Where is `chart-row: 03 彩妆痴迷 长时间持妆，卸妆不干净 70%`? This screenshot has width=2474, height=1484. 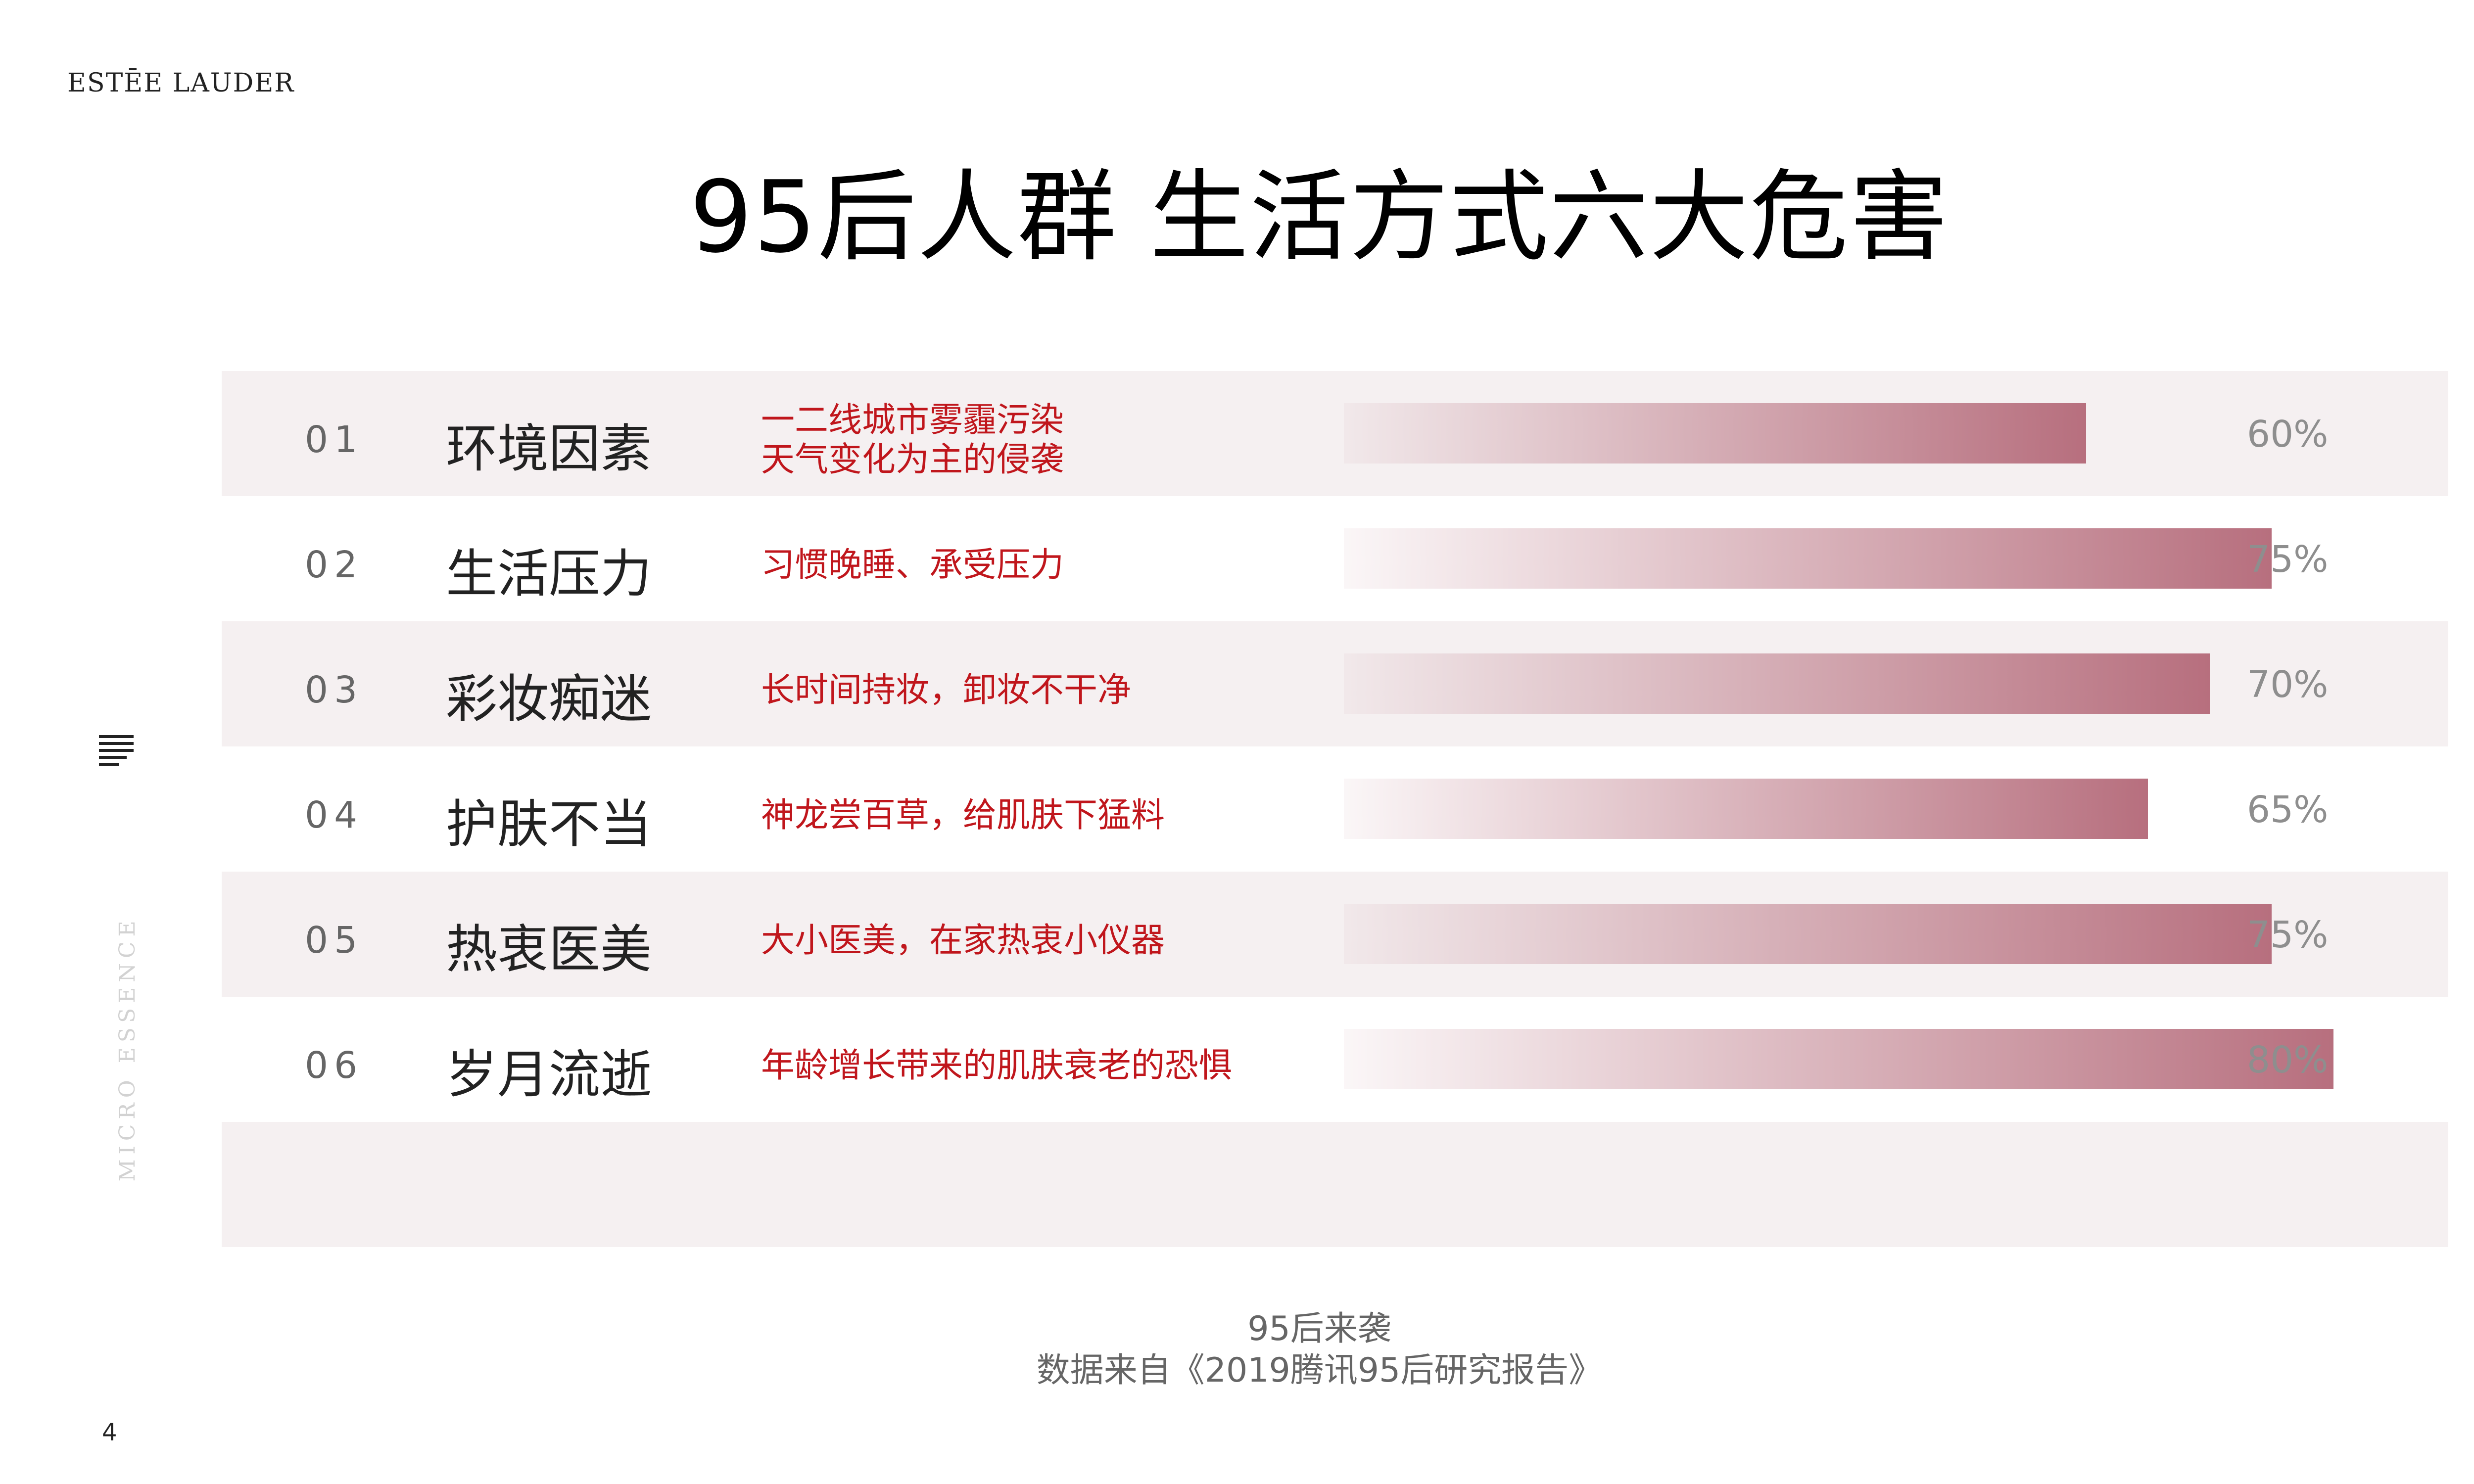 chart-row: 03 彩妆痴迷 长时间持妆，卸妆不干净 70% is located at coordinates (1335, 683).